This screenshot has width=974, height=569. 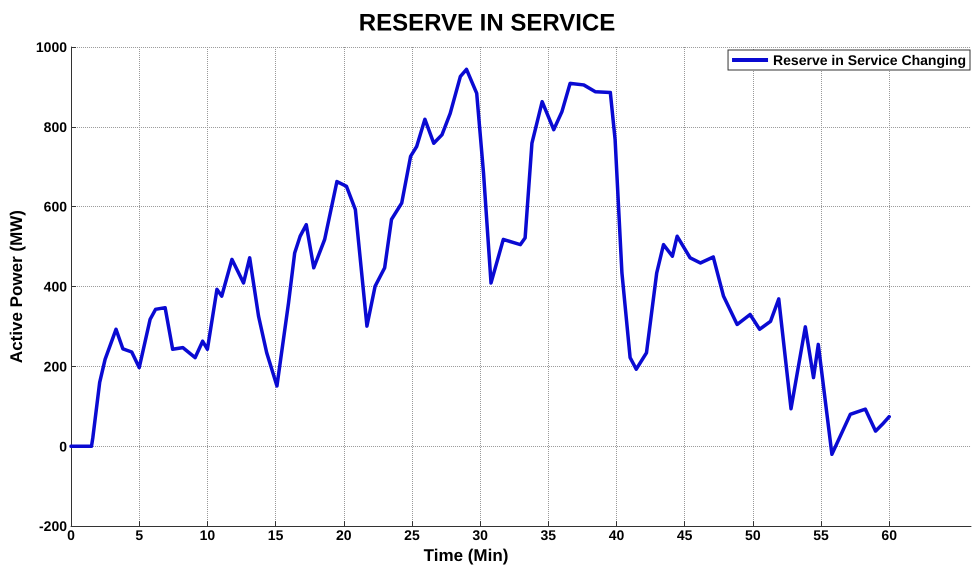 I want to click on y-tick-label: 200, so click(x=56, y=366).